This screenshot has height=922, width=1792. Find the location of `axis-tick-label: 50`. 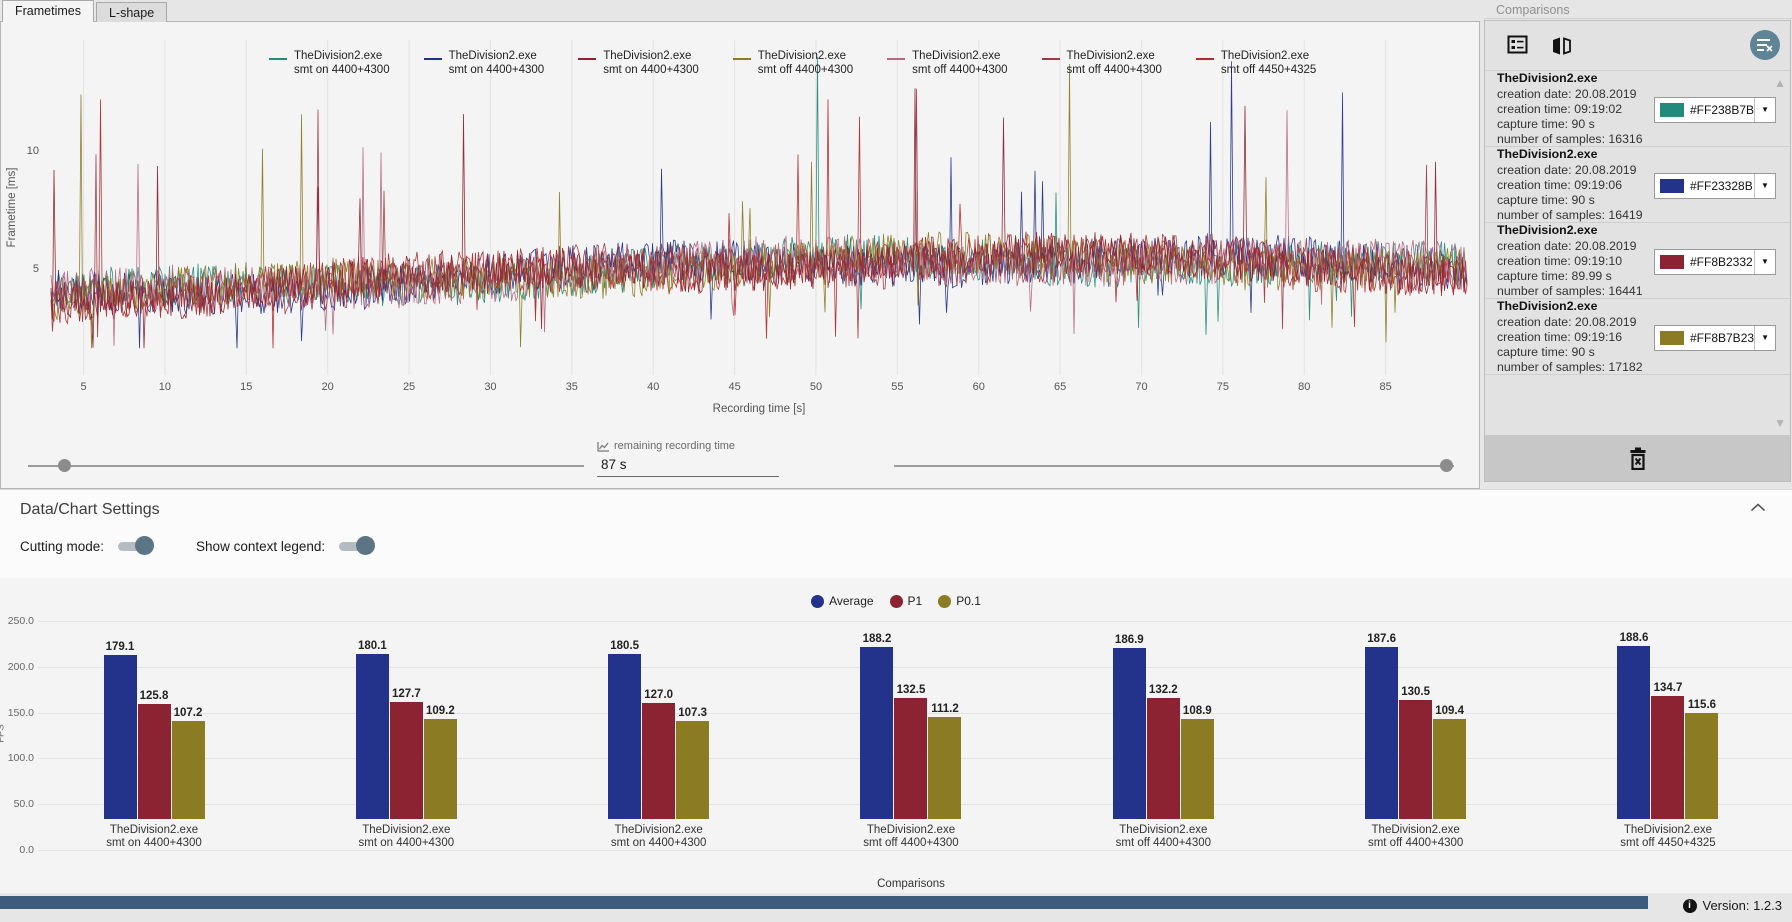

axis-tick-label: 50 is located at coordinates (816, 387).